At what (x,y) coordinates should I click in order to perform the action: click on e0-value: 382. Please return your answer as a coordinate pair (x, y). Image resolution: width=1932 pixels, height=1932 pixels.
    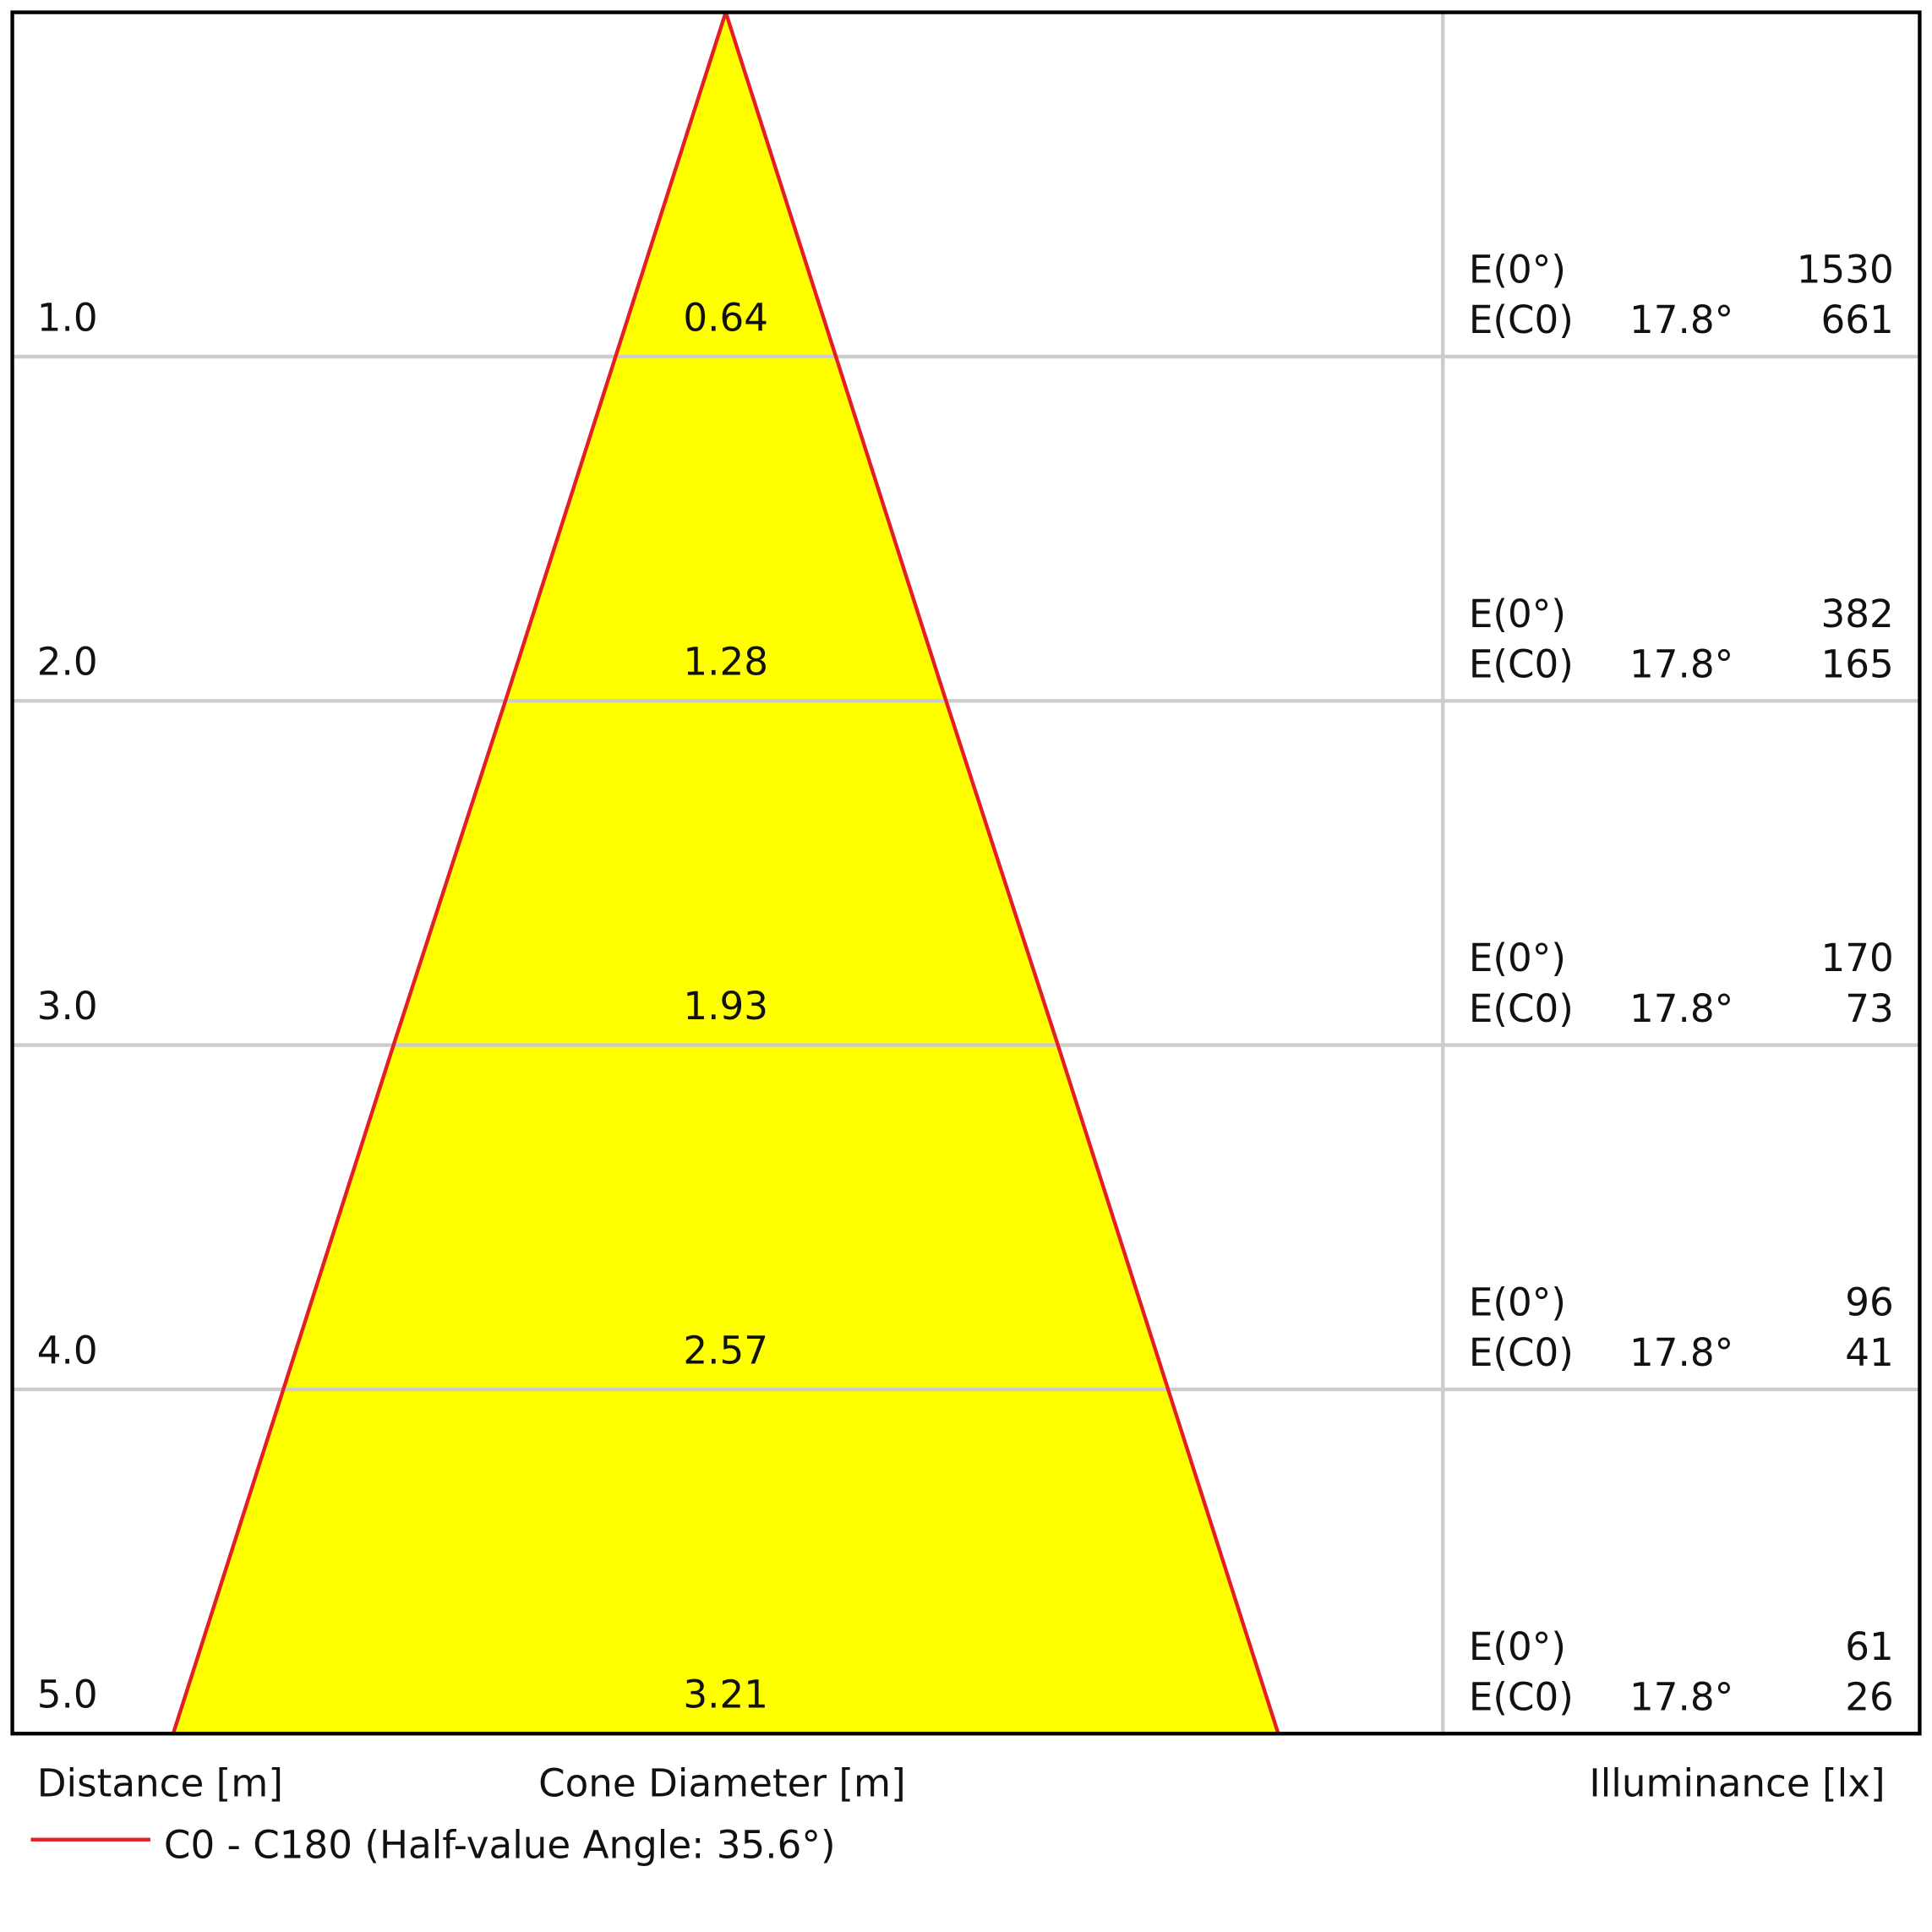
    Looking at the image, I should click on (1857, 614).